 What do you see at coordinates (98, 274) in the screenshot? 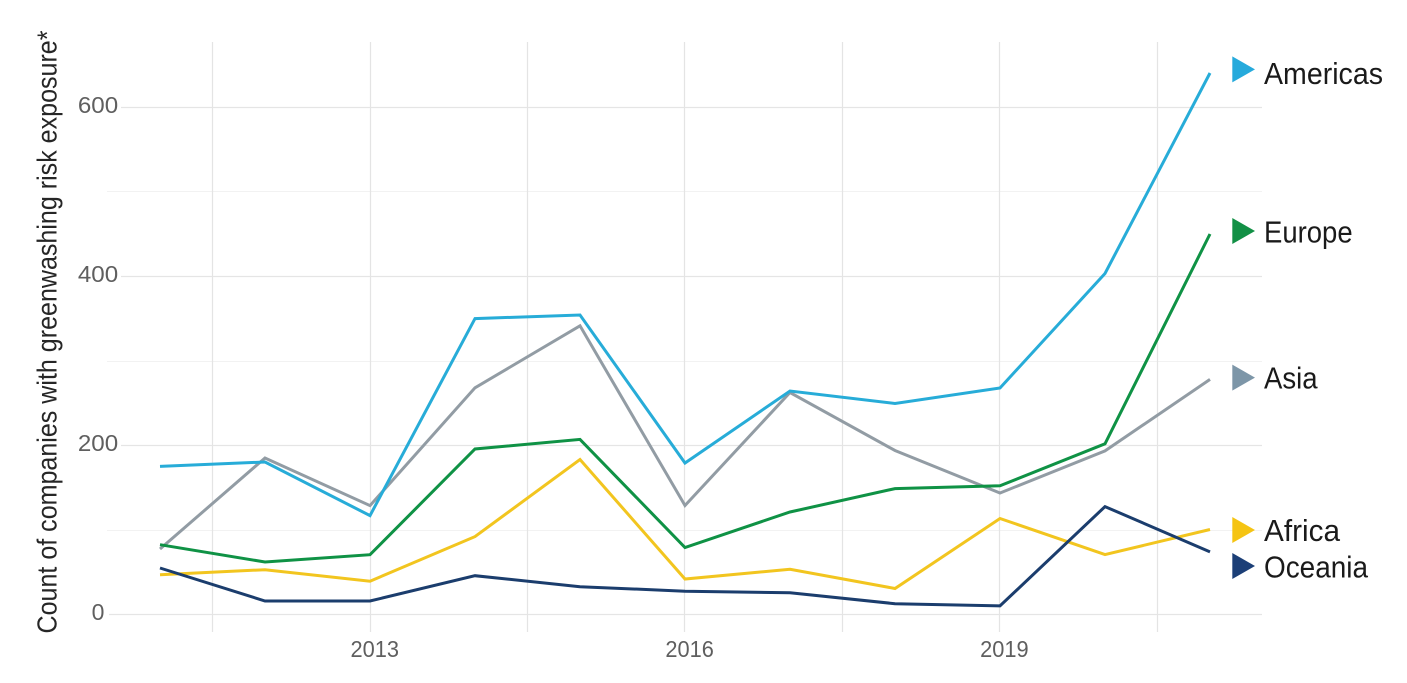
I see `svg-text: 400` at bounding box center [98, 274].